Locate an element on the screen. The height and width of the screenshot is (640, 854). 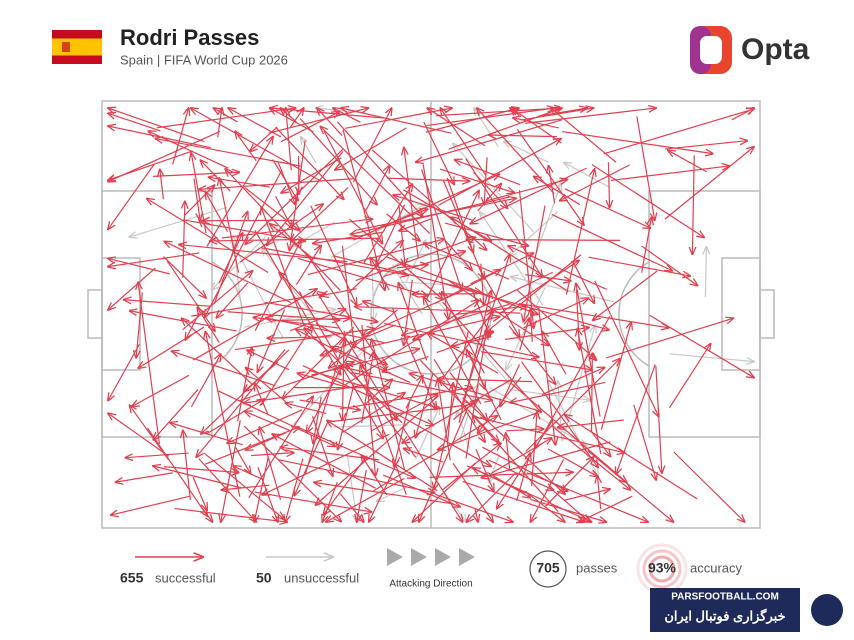
watermark-name: خبرگزاری فوتبال ایران is located at coordinates (724, 615).